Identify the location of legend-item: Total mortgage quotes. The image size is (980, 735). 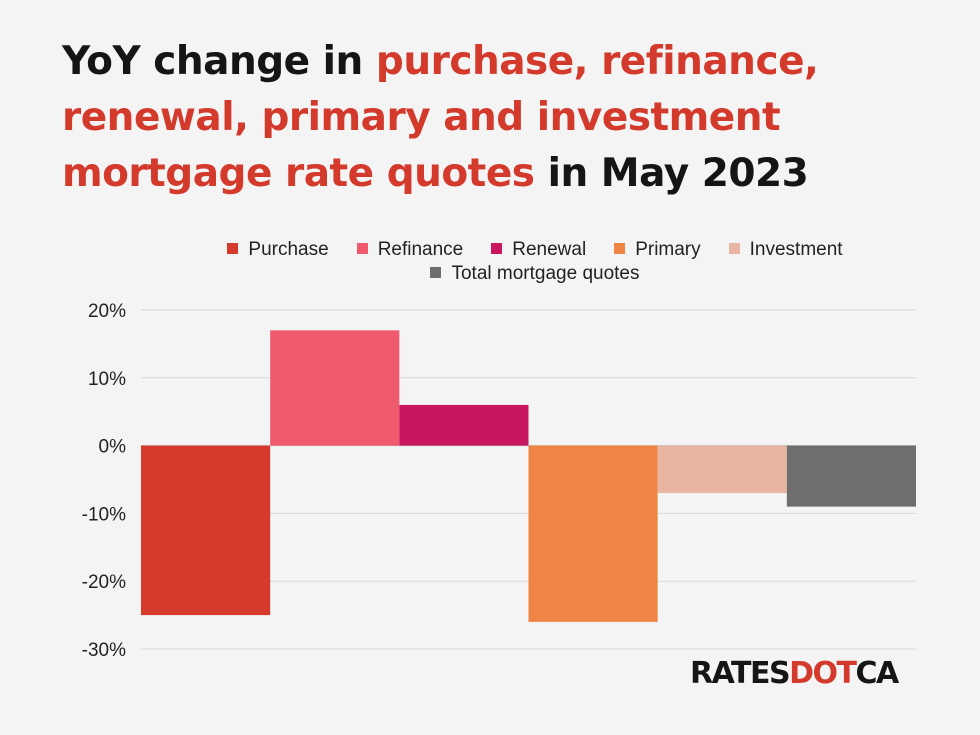
(535, 274).